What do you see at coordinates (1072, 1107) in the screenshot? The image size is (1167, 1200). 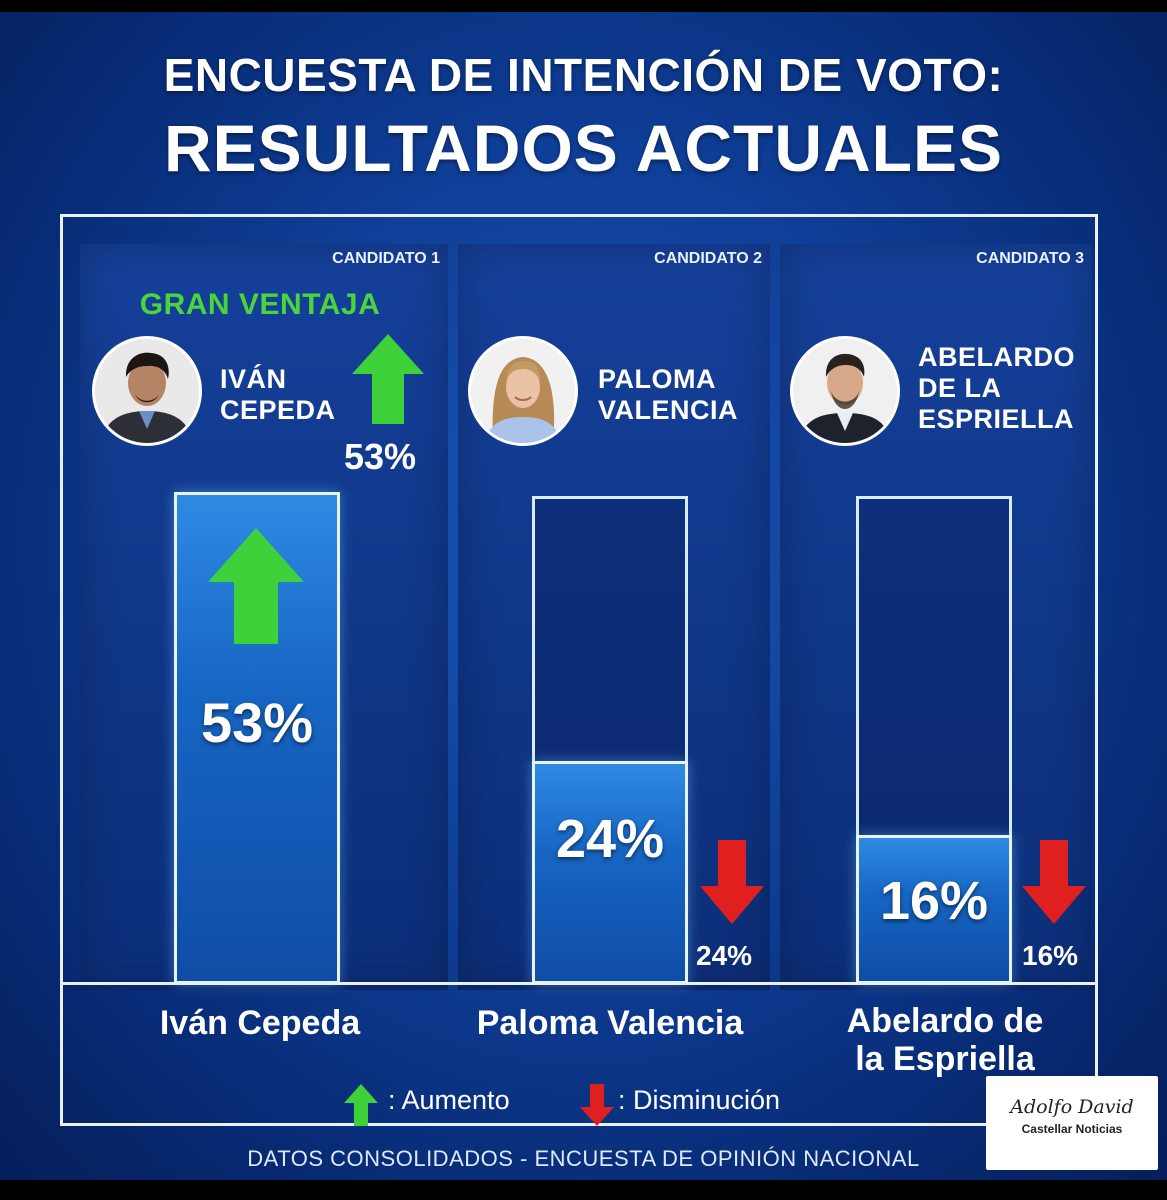 I see `watermark-signature: Adolfo David` at bounding box center [1072, 1107].